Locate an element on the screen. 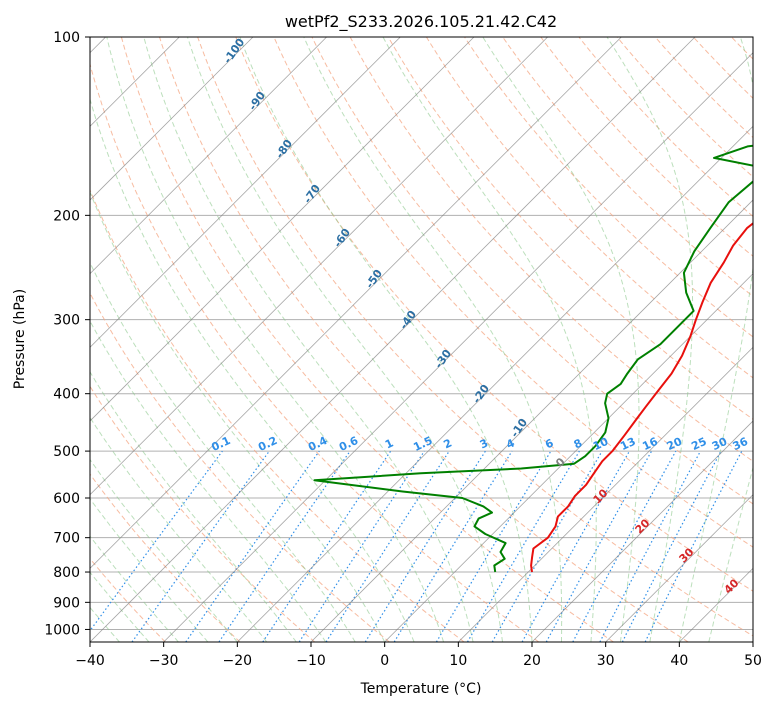 This screenshot has height=708, width=775. dry-adiabat-label: -60 is located at coordinates (342, 238).